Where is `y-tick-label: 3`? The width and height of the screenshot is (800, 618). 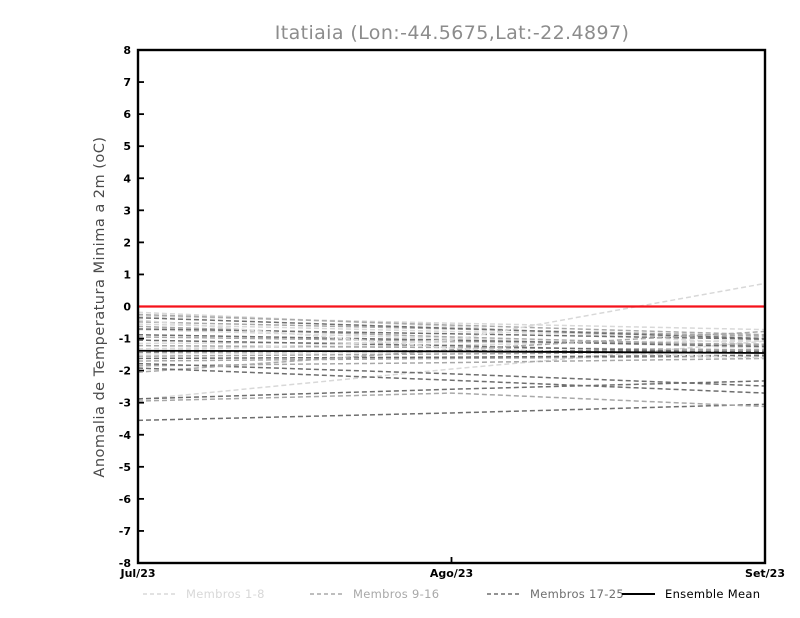 y-tick-label: 3 is located at coordinates (127, 210).